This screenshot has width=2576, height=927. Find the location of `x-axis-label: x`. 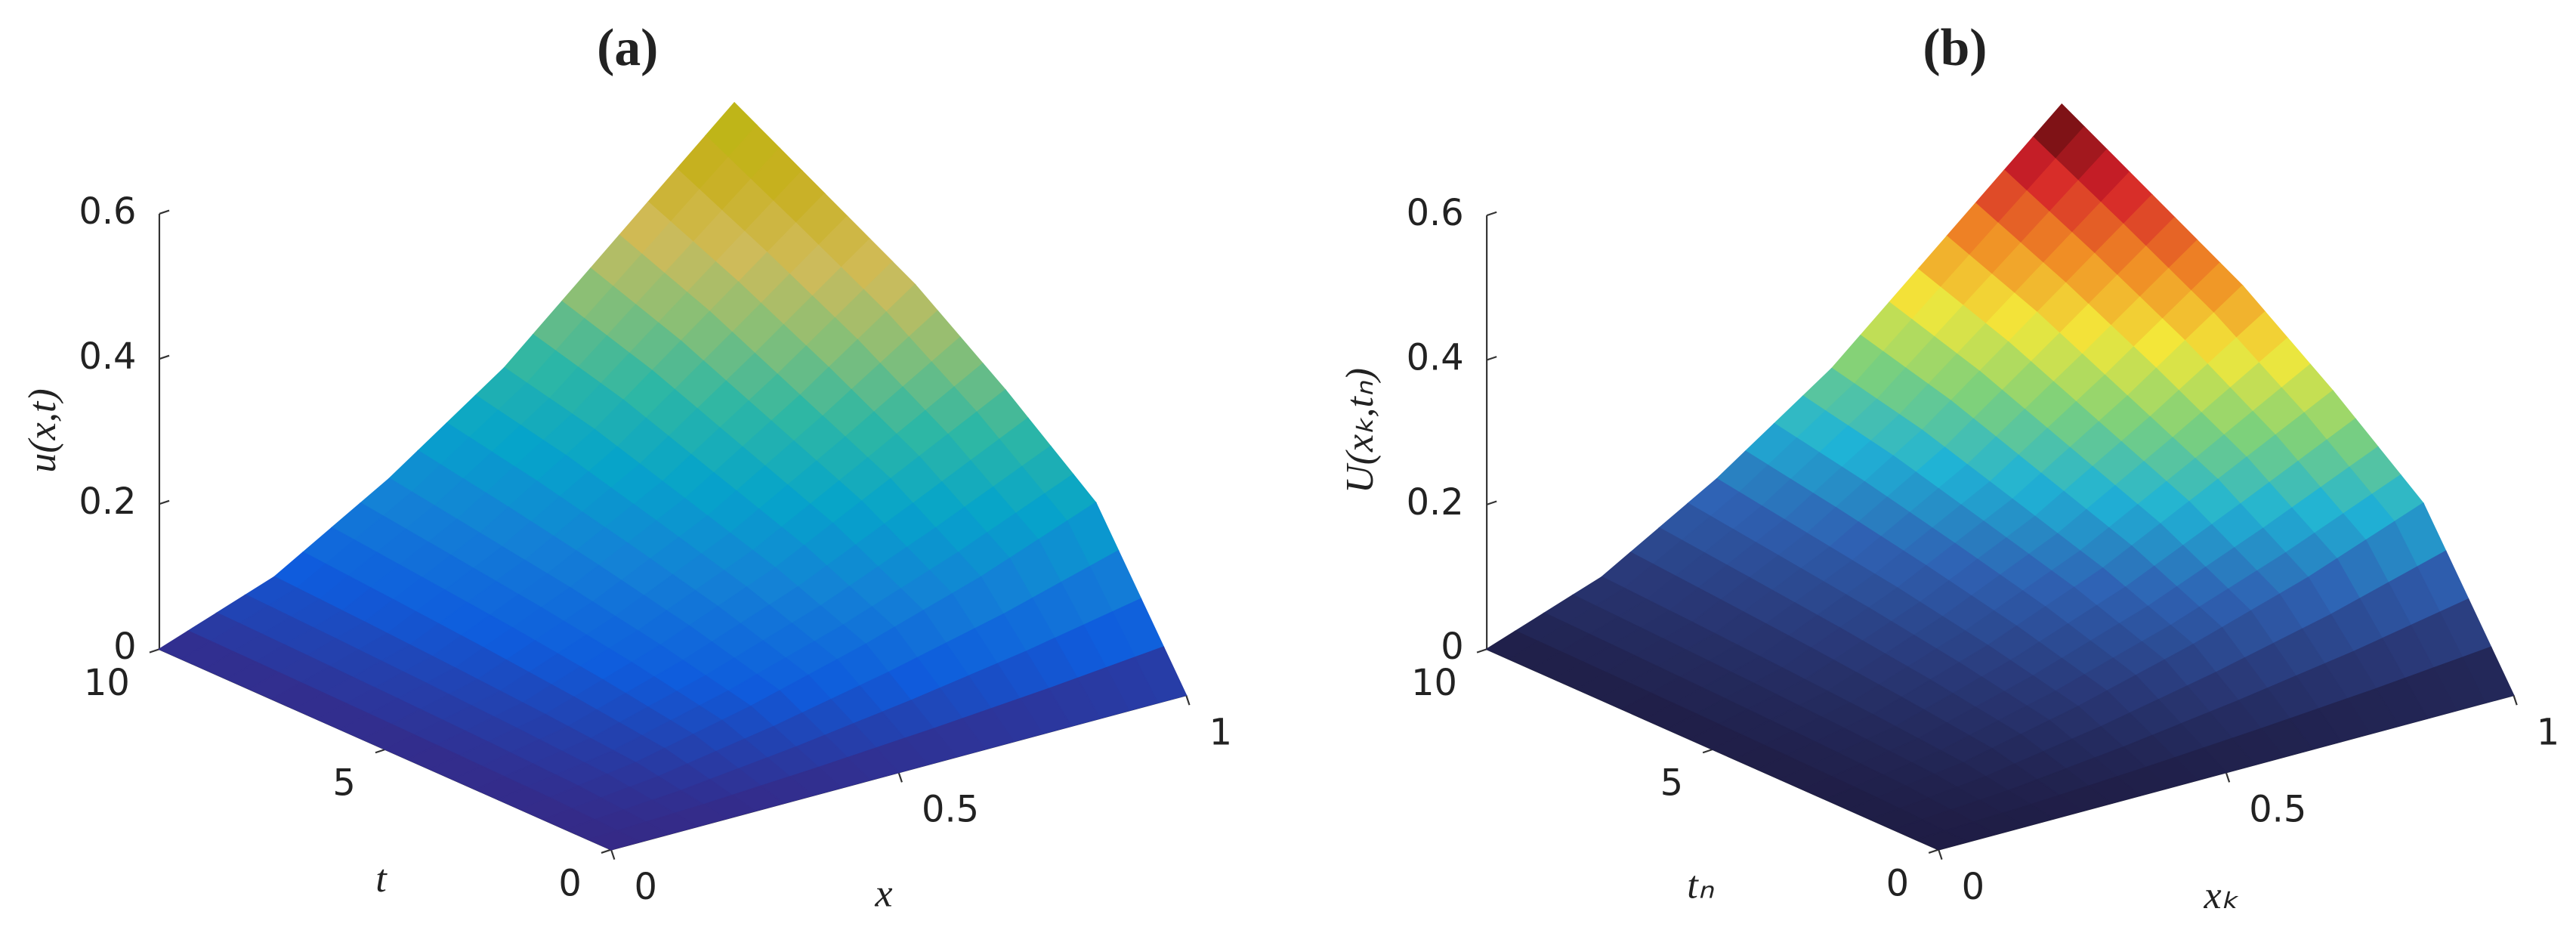

x-axis-label: x is located at coordinates (883, 894).